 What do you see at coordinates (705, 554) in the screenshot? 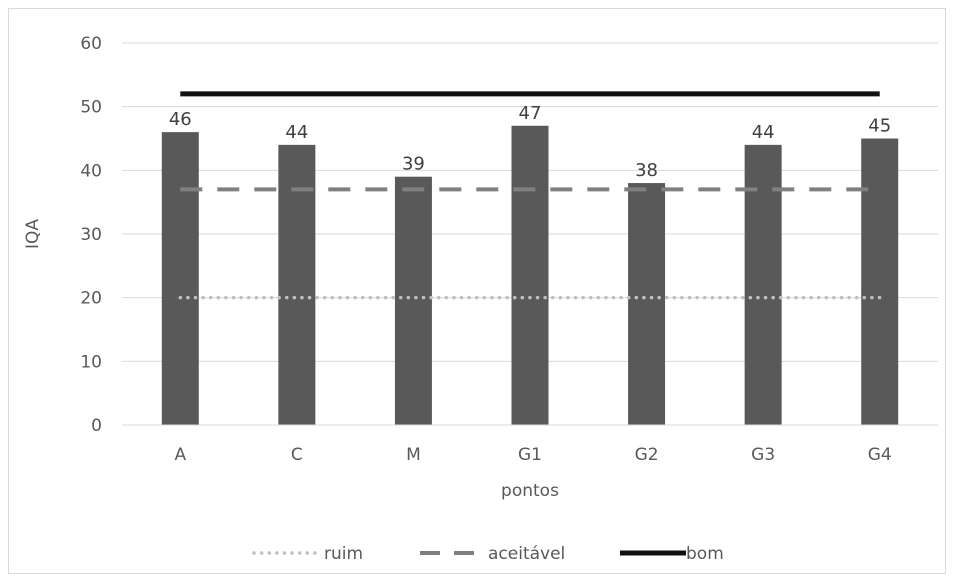
I see `legend-label: bom` at bounding box center [705, 554].